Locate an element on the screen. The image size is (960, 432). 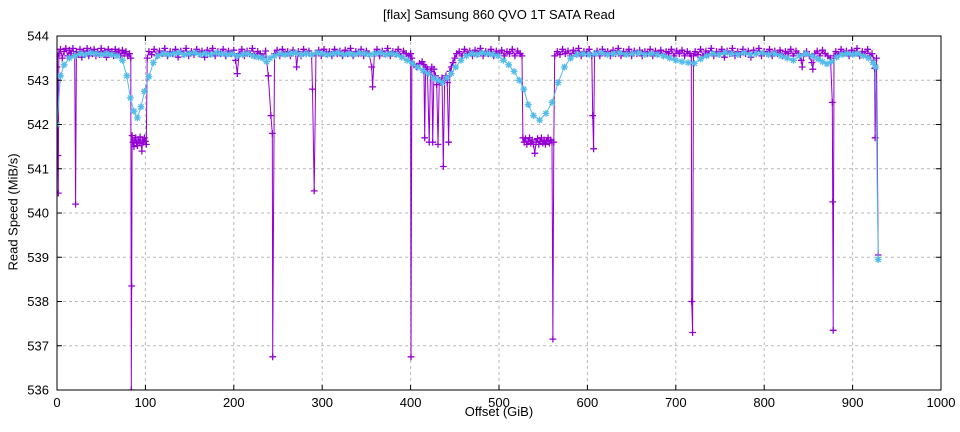
y-tick-label: 537 is located at coordinates (38, 345).